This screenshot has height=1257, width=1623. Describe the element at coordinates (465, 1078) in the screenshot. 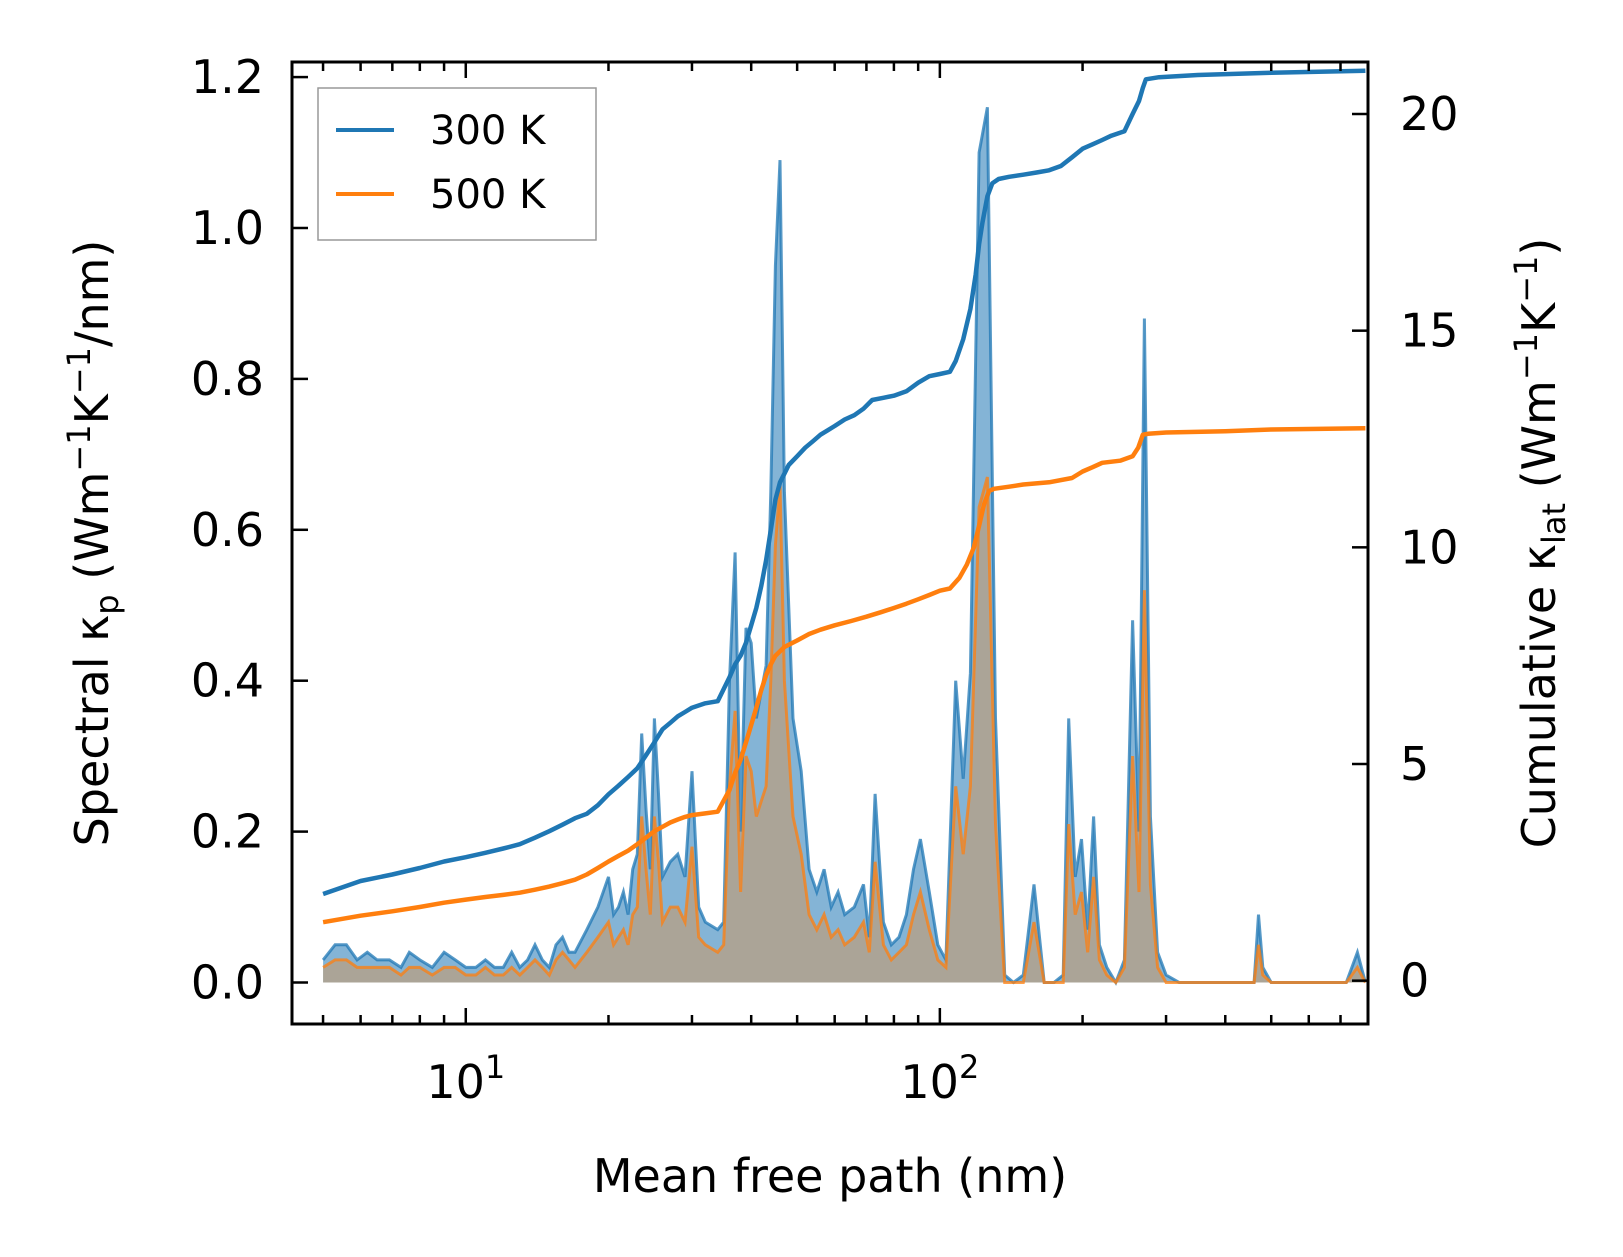

I see `x-tick-label: 10¹` at that location.